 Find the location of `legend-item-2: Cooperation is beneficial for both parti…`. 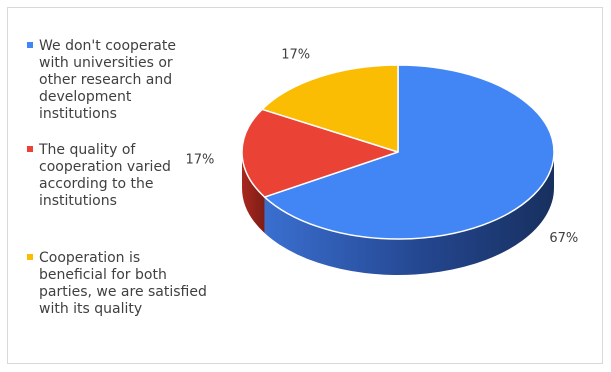

legend-item-2: Cooperation is beneficial for both parti… is located at coordinates (117, 284).